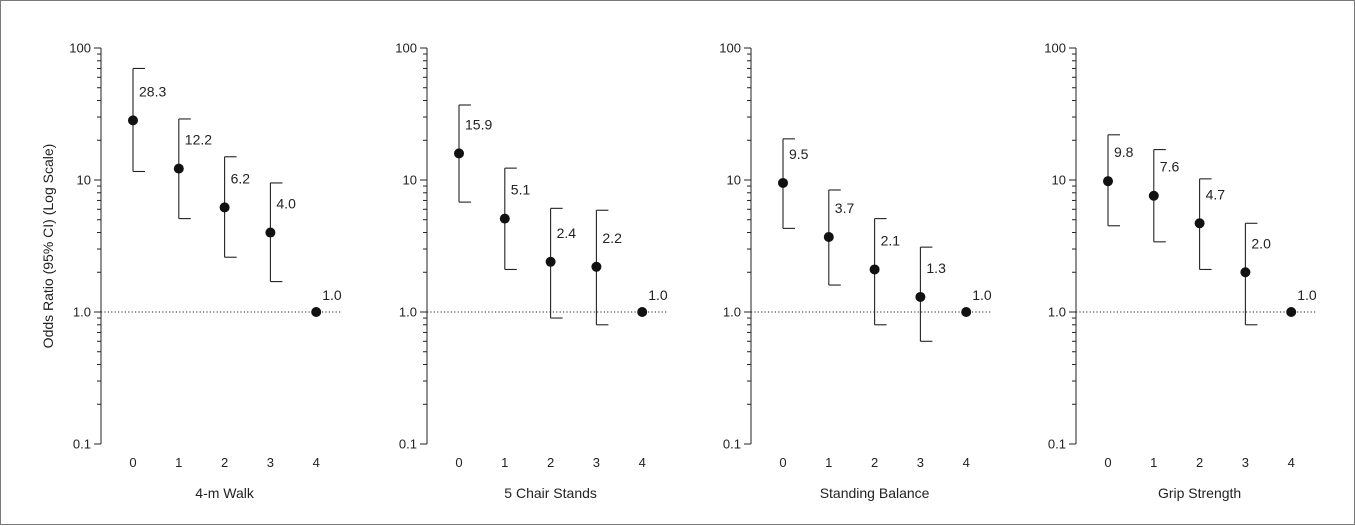 This screenshot has width=1355, height=526. Describe the element at coordinates (845, 208) in the screenshot. I see `data-label: 3.7` at that location.